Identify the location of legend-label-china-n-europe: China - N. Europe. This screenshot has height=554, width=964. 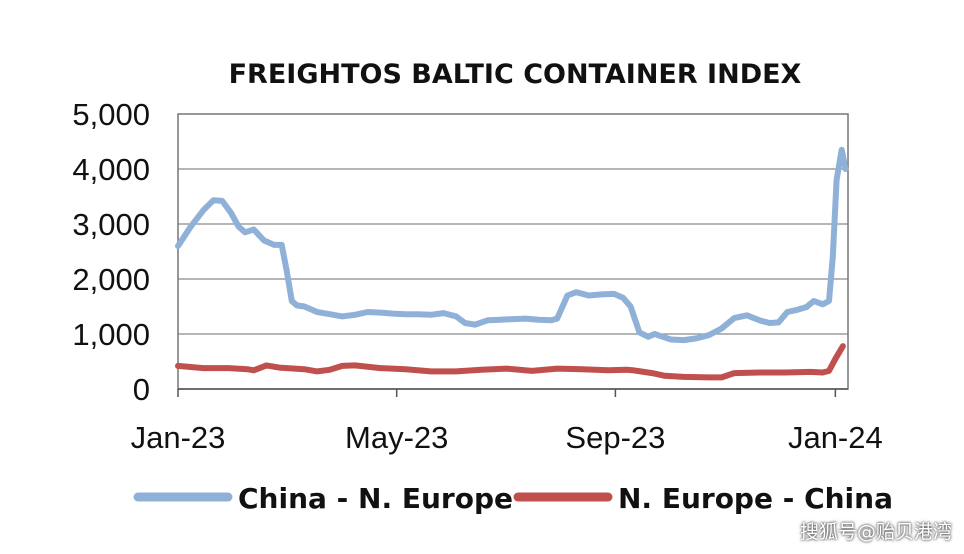
(375, 498).